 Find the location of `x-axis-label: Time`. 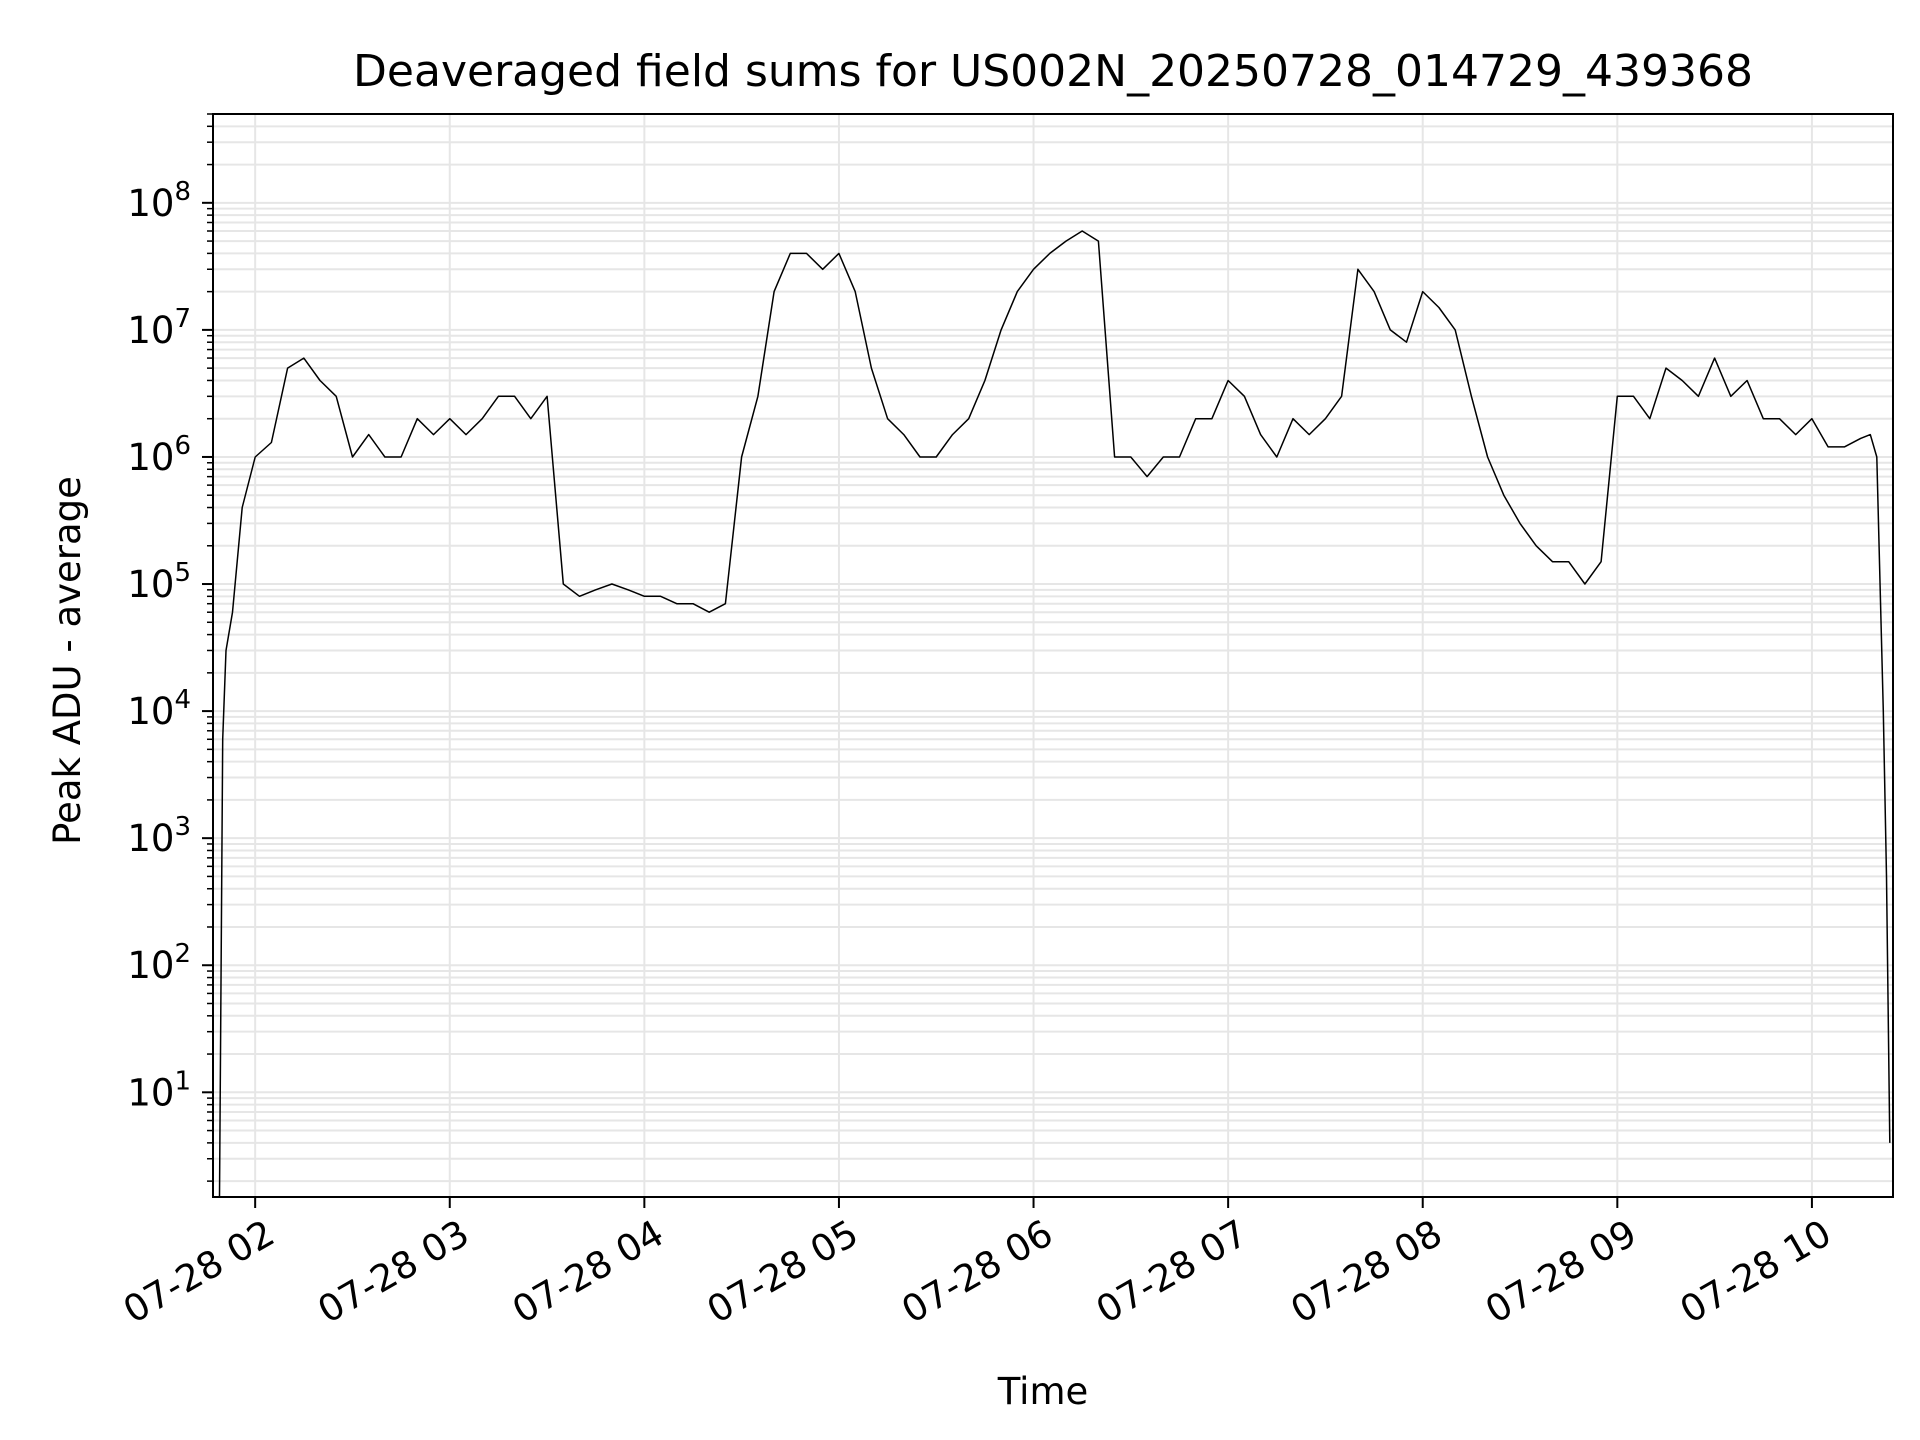

x-axis-label: Time is located at coordinates (1043, 1391).